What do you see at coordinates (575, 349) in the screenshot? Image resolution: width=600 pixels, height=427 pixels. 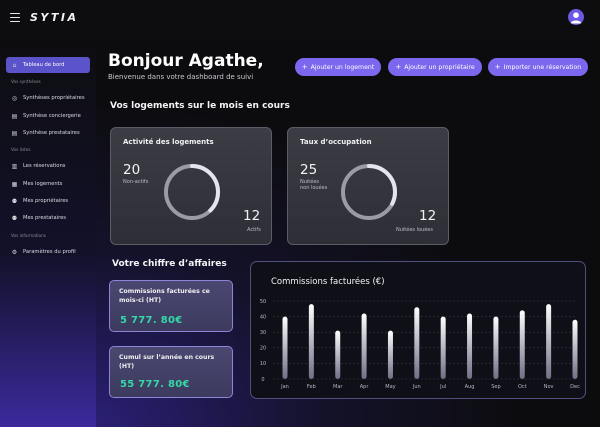 I see `bar-dec` at bounding box center [575, 349].